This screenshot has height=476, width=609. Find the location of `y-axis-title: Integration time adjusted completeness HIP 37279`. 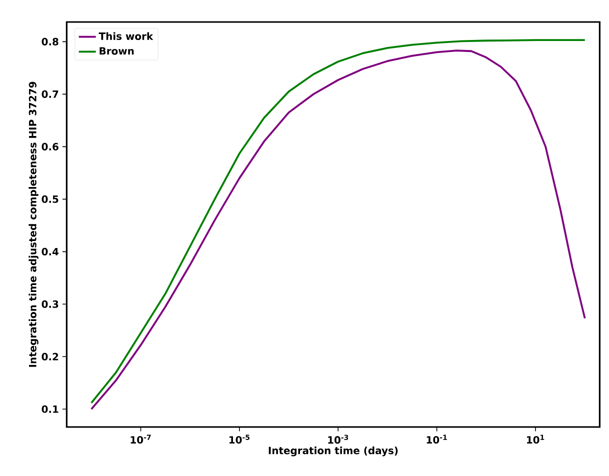

y-axis-title: Integration time adjusted completeness HIP 37279 is located at coordinates (33, 224).